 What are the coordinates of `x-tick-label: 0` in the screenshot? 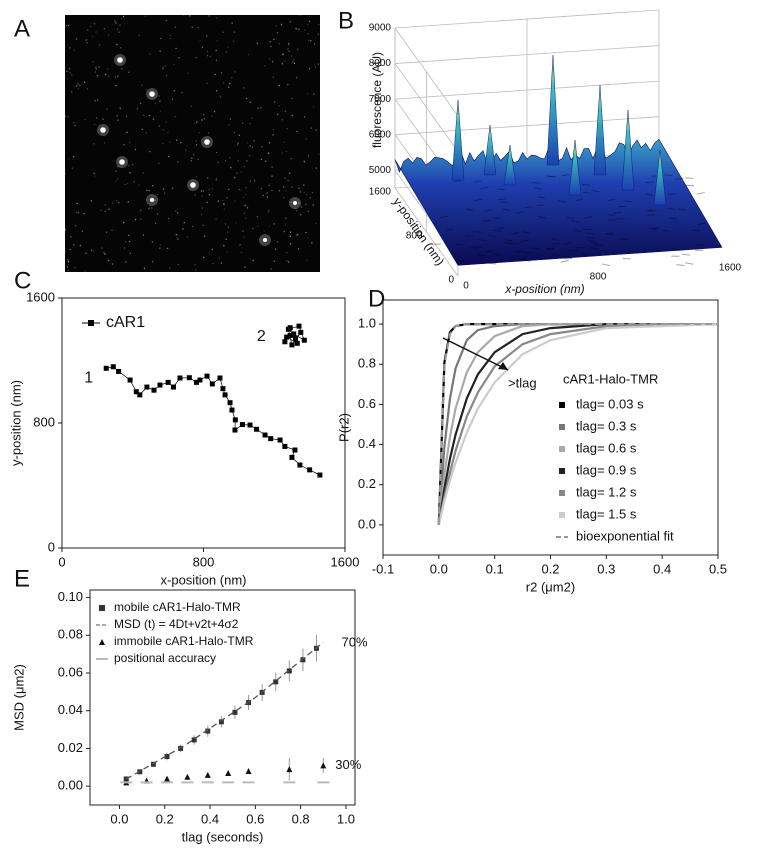 It's located at (466, 286).